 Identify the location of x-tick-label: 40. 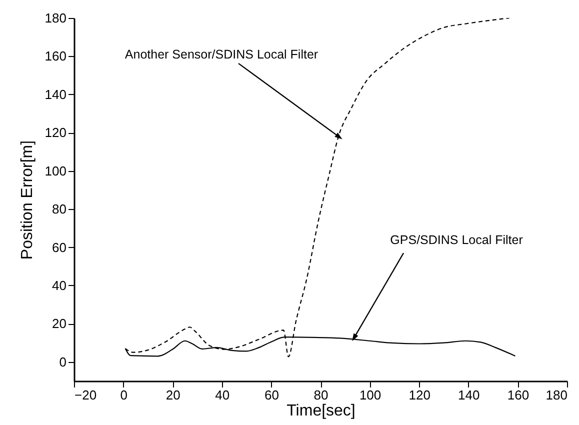
(222, 395).